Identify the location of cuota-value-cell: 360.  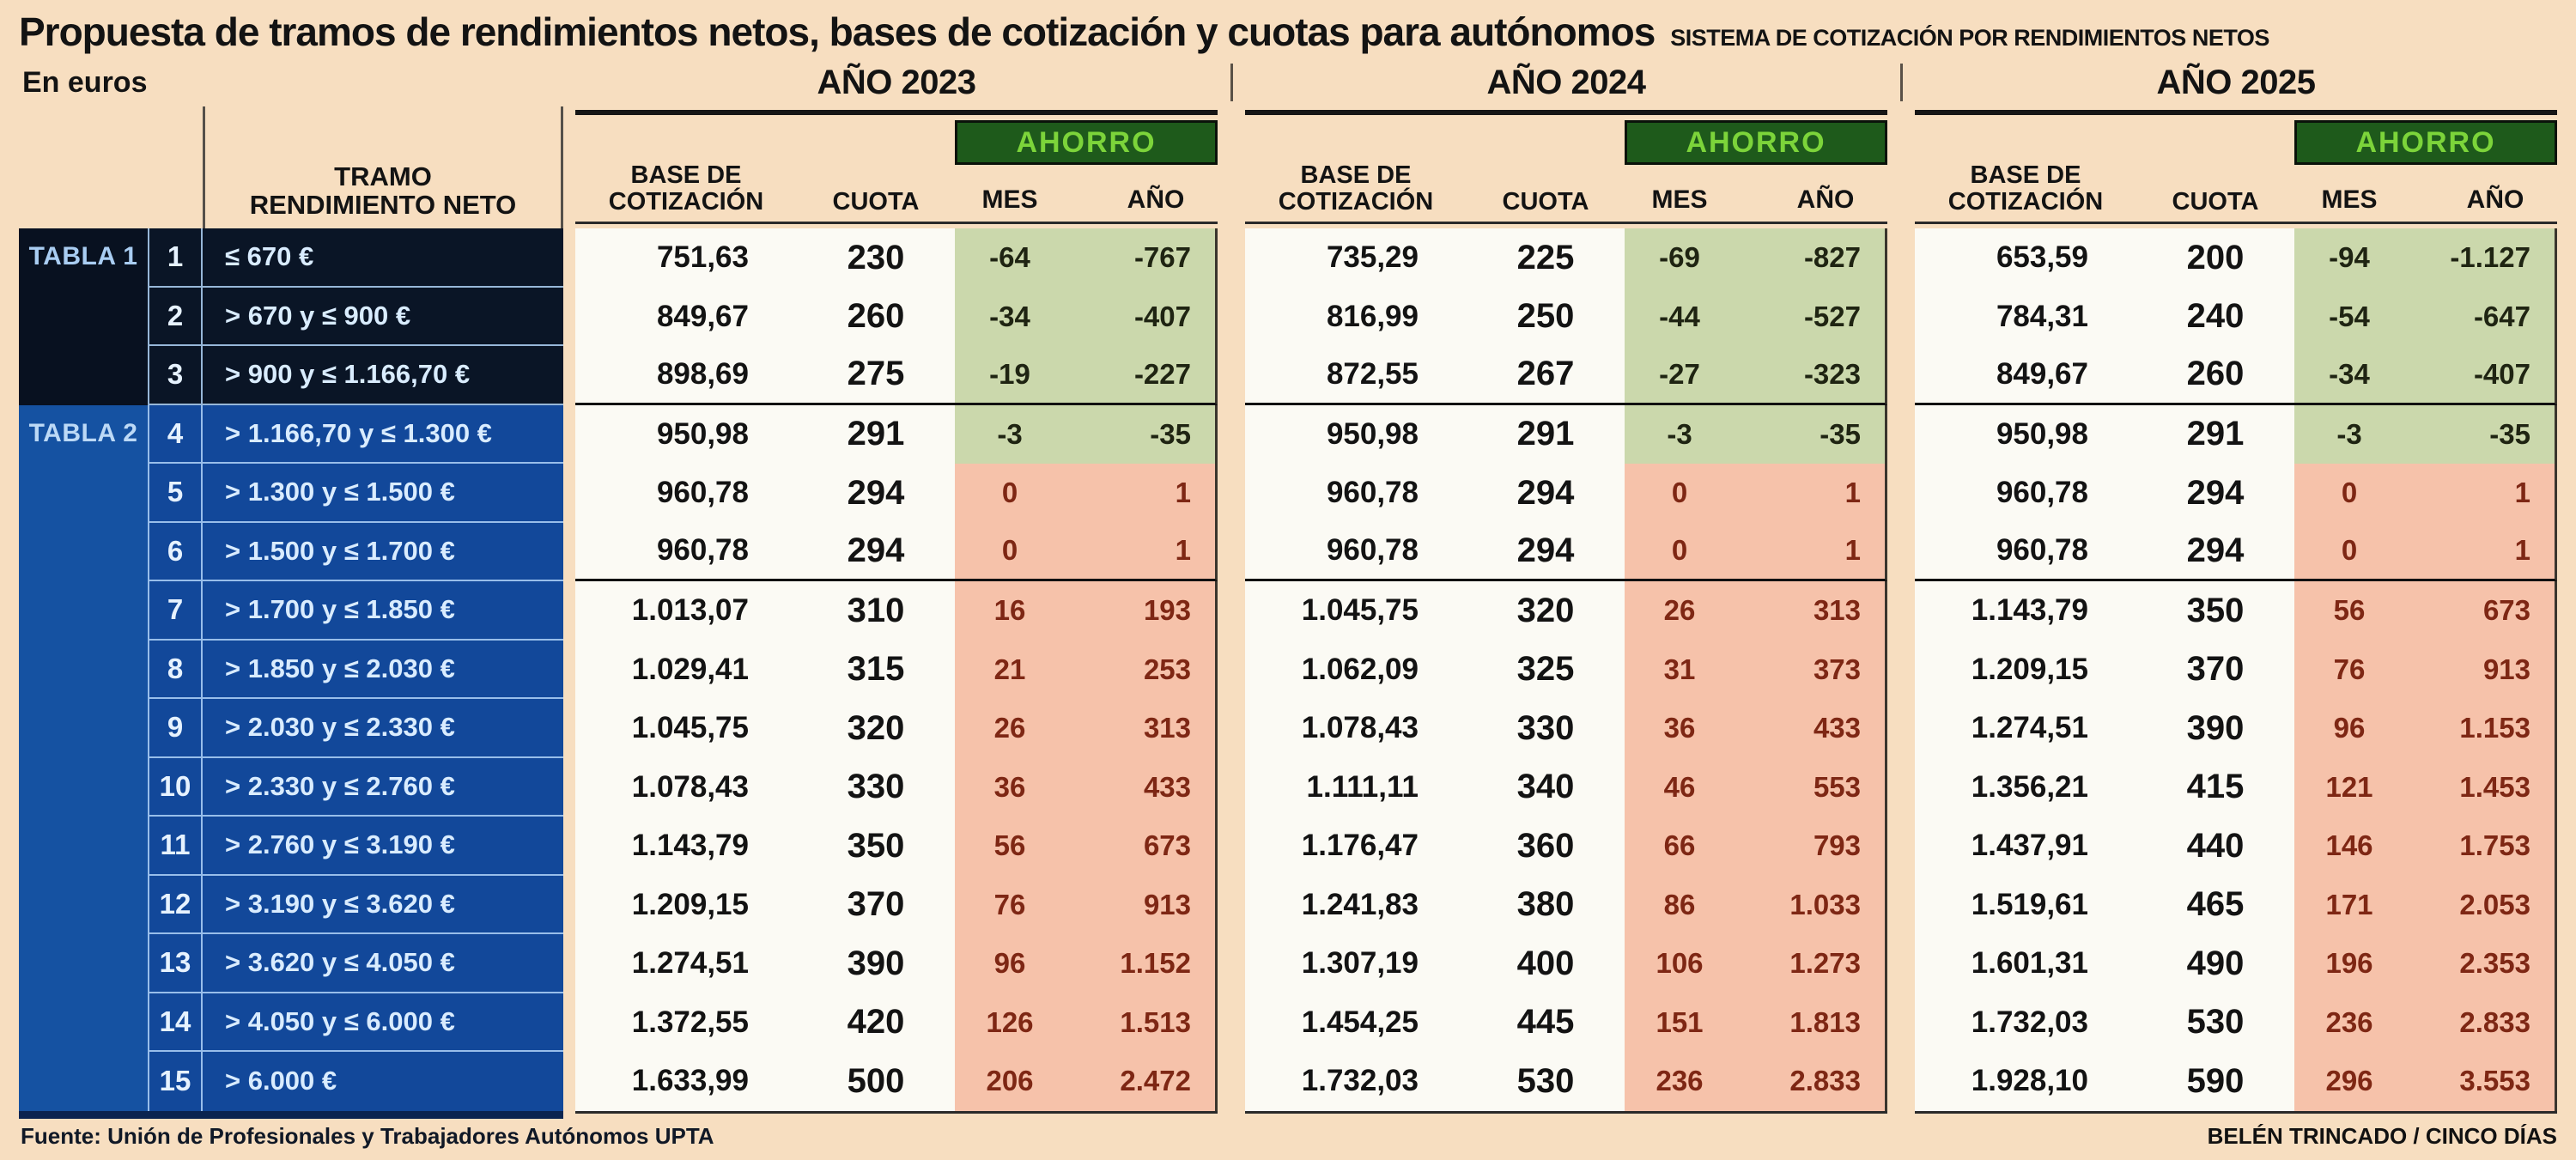
(1546, 846).